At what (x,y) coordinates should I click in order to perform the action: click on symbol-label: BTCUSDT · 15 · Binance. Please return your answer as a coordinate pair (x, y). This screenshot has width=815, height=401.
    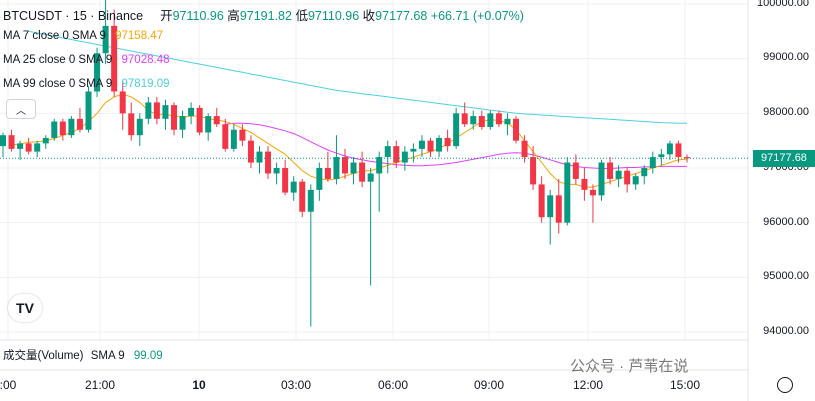
    Looking at the image, I should click on (73, 16).